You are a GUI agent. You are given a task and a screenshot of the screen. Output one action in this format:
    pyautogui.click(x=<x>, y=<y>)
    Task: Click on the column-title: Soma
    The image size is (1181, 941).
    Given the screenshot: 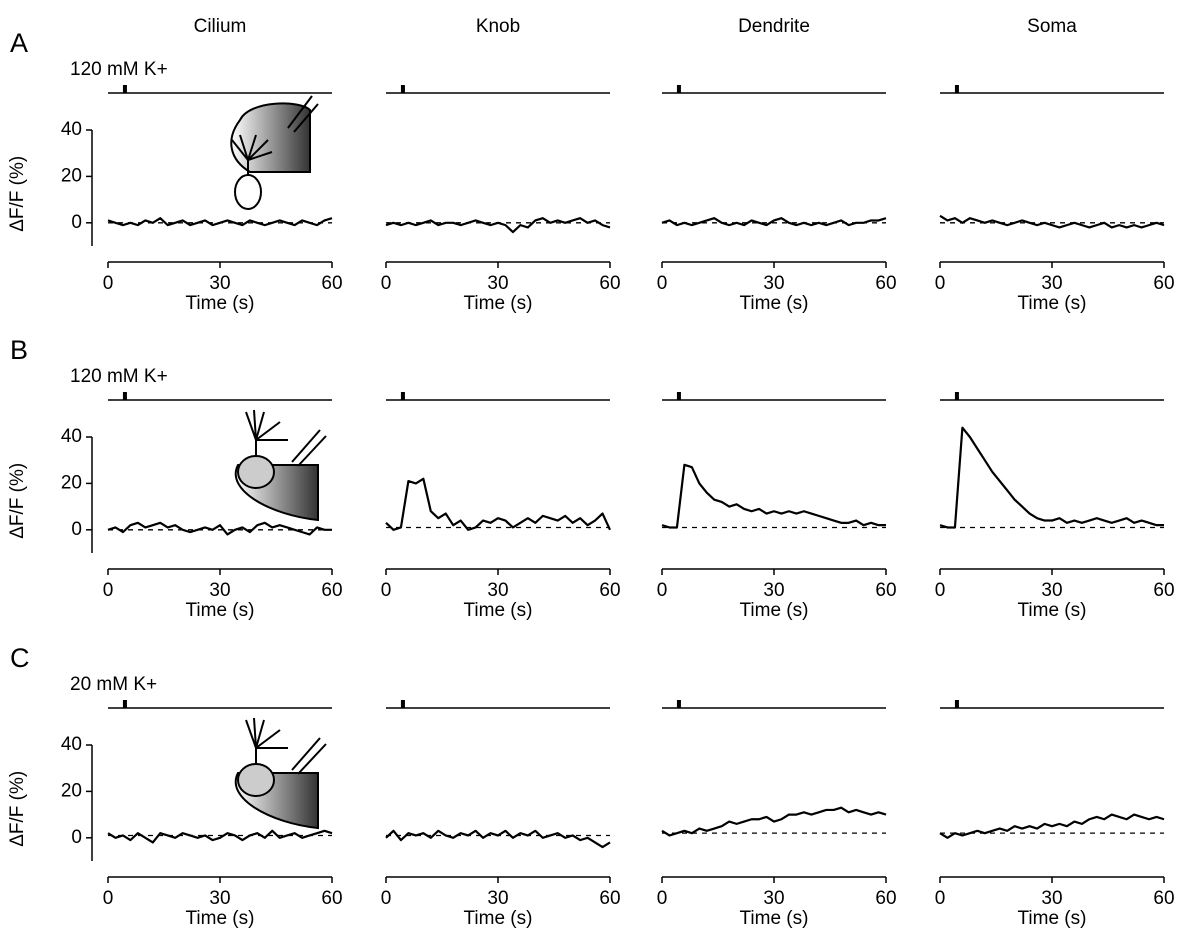 What is the action you would take?
    pyautogui.click(x=1052, y=26)
    